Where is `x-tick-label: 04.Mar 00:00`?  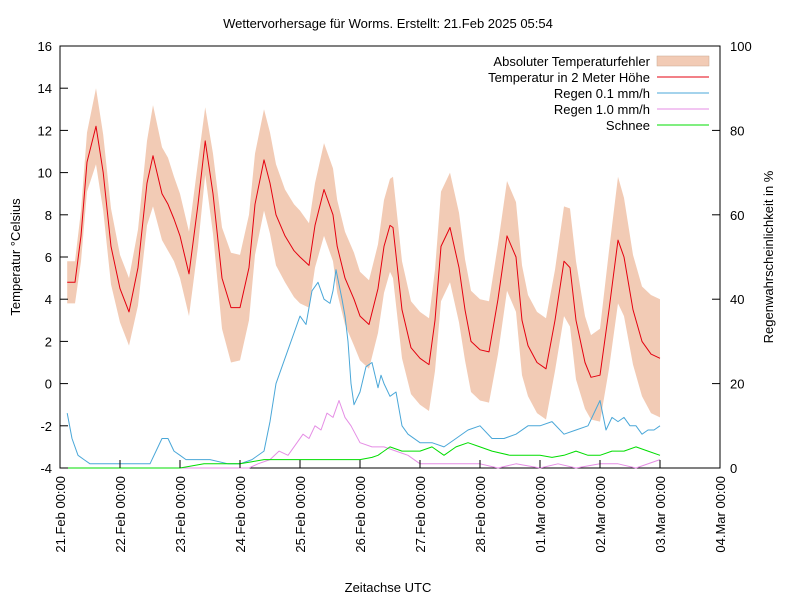 x-tick-label: 04.Mar 00:00 is located at coordinates (720, 514).